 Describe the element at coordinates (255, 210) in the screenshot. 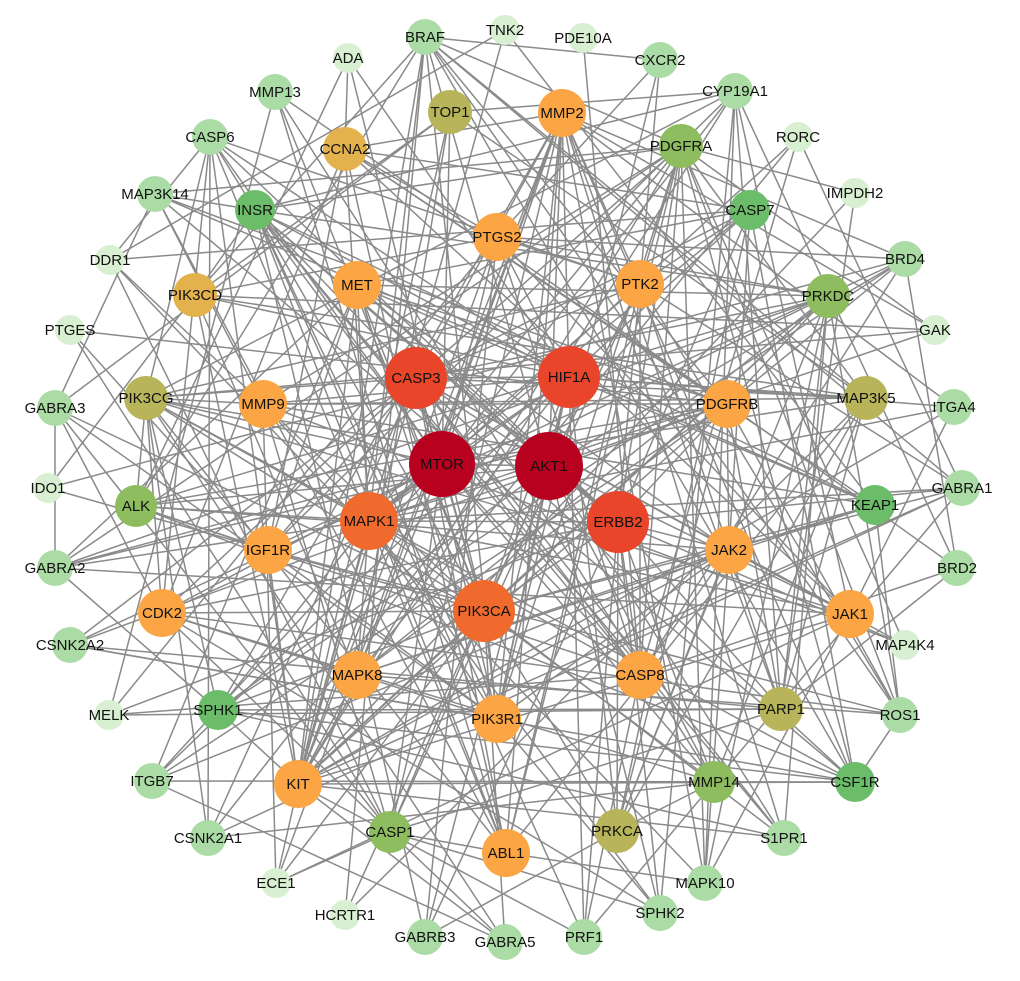

I see `node-label: INSR` at that location.